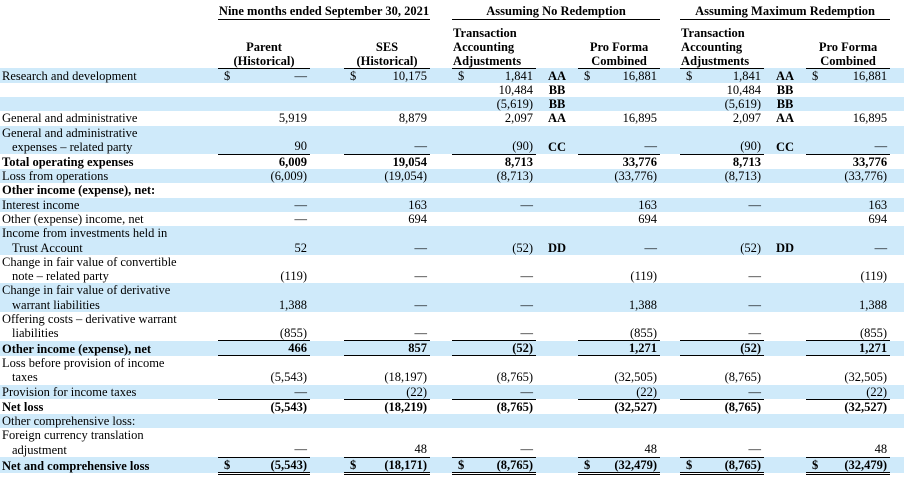 The width and height of the screenshot is (904, 483). What do you see at coordinates (229, 75) in the screenshot?
I see `cell-parent-dollar: $` at bounding box center [229, 75].